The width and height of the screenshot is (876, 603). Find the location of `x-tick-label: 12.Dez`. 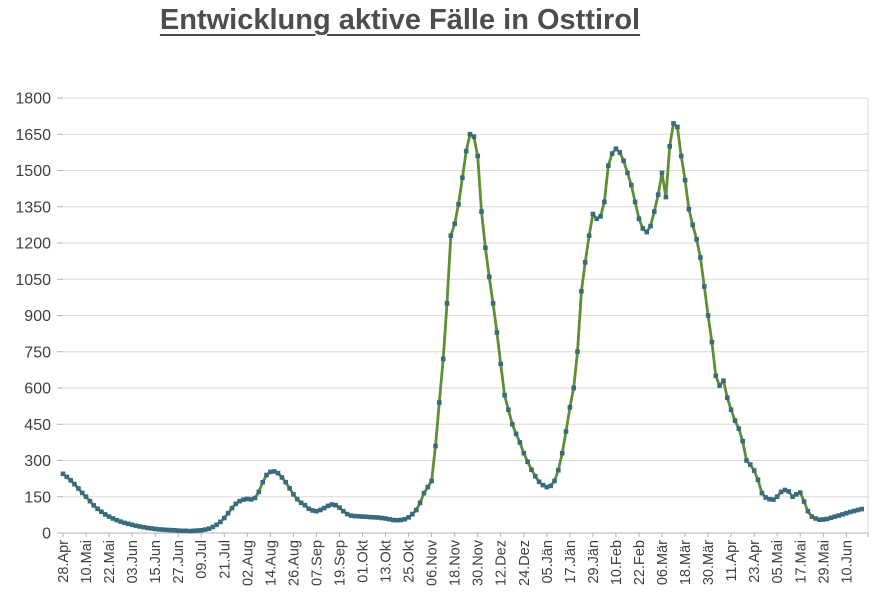

x-tick-label: 12.Dez is located at coordinates (502, 563).